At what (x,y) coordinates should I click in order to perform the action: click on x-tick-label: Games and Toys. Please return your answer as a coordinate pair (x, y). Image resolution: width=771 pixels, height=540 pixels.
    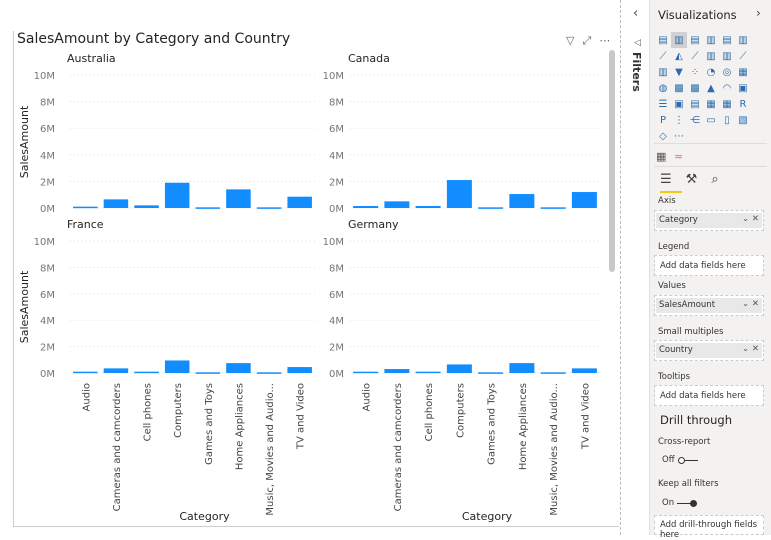
    Looking at the image, I should click on (492, 424).